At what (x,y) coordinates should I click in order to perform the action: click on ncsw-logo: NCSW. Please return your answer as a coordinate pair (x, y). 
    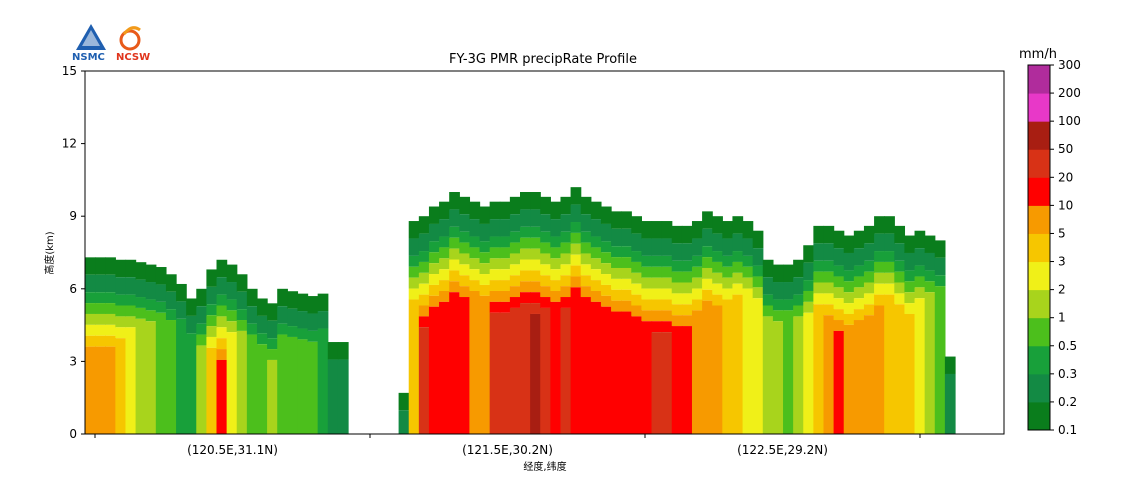
    Looking at the image, I should click on (133, 44).